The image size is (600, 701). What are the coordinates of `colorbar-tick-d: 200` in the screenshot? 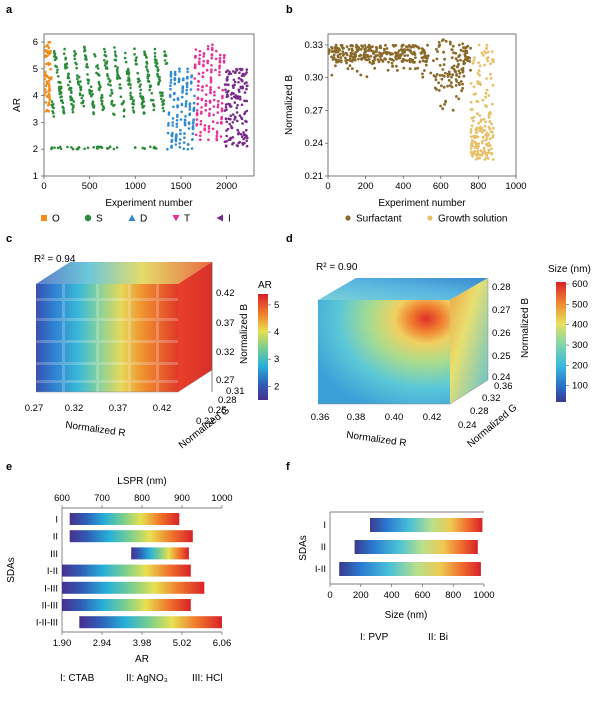 It's located at (580, 365).